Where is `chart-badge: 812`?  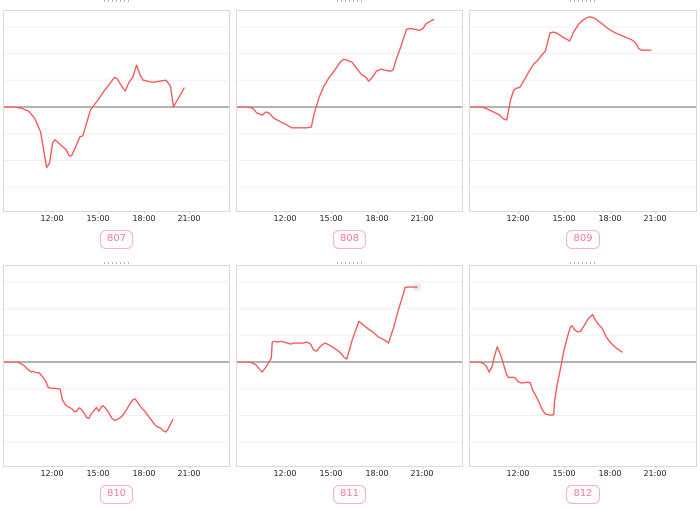
chart-badge: 812 is located at coordinates (583, 494).